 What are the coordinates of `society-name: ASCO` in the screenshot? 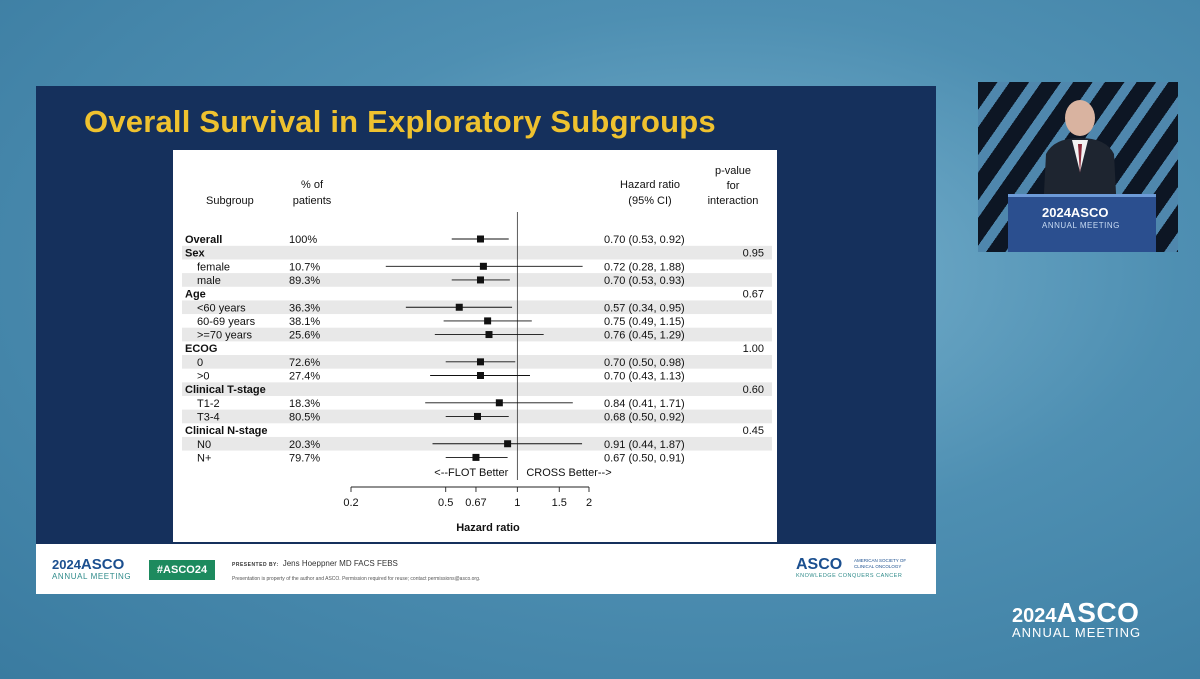 It's located at (819, 564).